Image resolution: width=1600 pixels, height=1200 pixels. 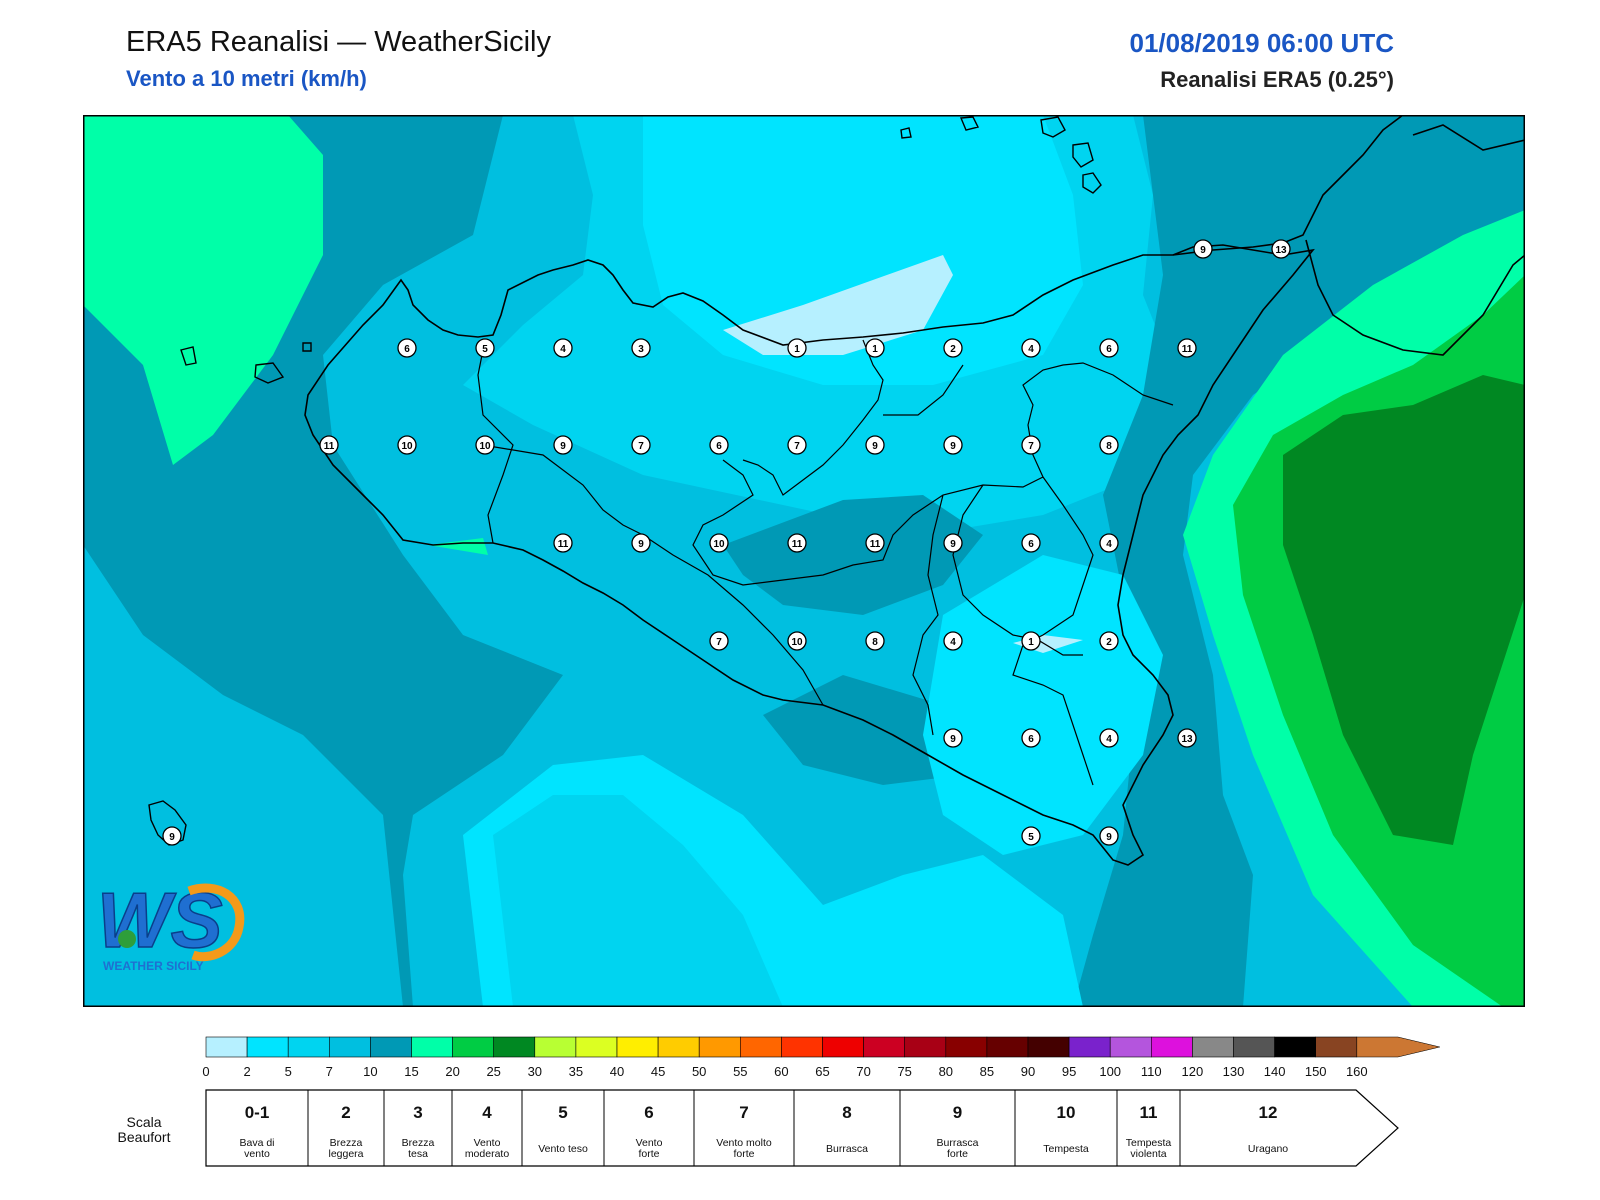 I want to click on colorbar-tick-label: 45, so click(x=658, y=1071).